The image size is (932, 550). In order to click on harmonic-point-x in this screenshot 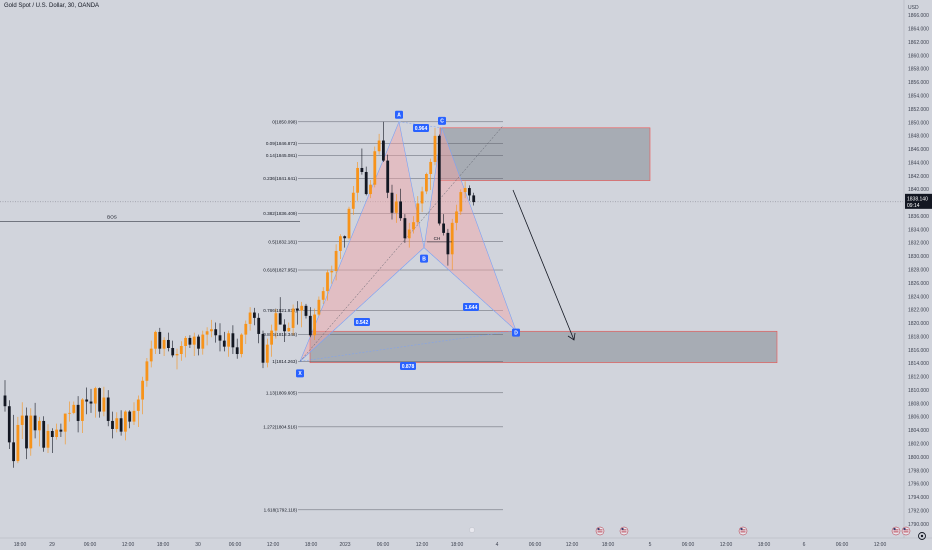, I will do `click(300, 373)`.